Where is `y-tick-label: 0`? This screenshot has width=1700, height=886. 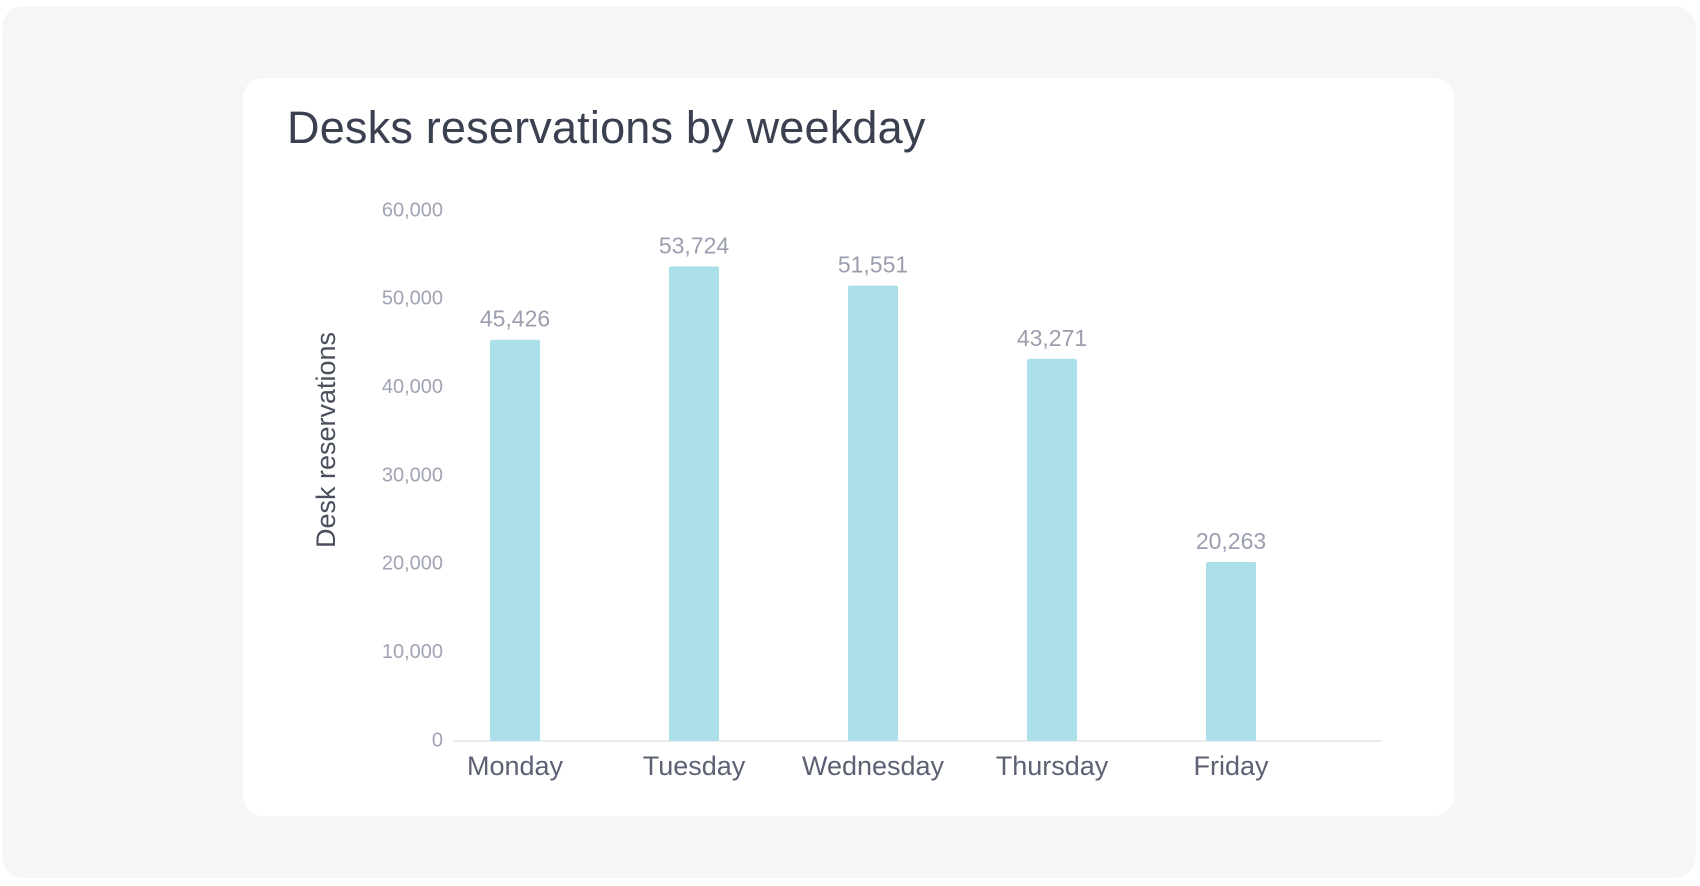 y-tick-label: 0 is located at coordinates (437, 740).